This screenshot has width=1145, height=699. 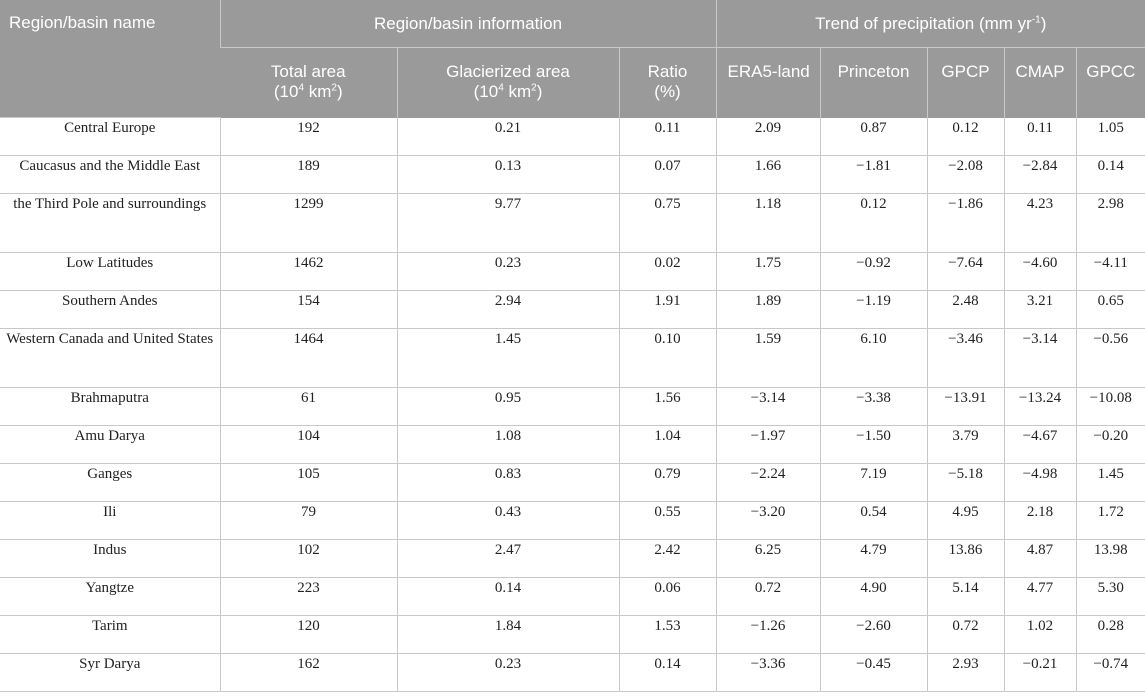 I want to click on total-area-cell: 189, so click(x=308, y=174).